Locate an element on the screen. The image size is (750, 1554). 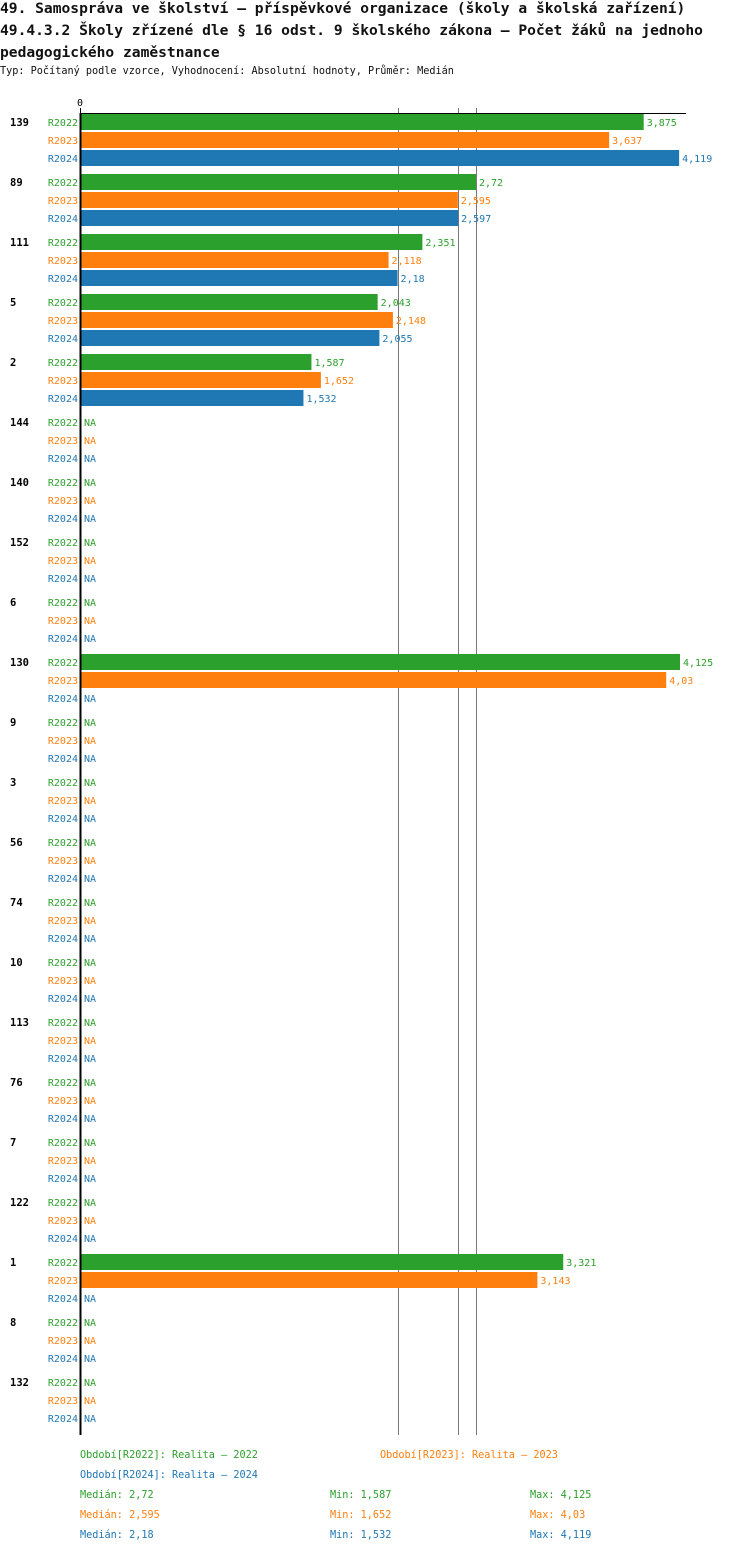
category-label: 152 is located at coordinates (19, 543).